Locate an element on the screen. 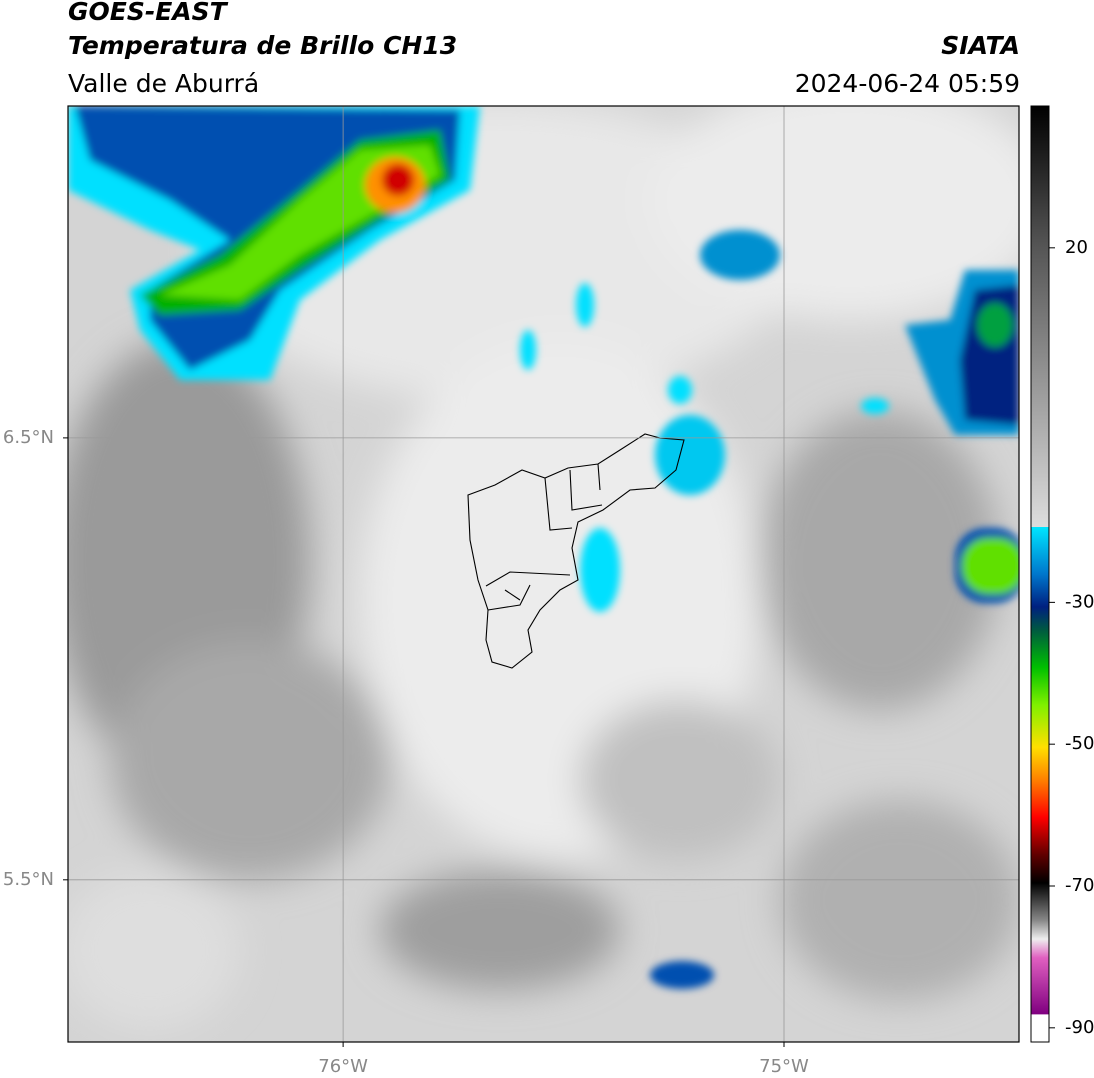 Image resolution: width=1094 pixels, height=1078 pixels. satellite: GOES-EAST is located at coordinates (148, 13).